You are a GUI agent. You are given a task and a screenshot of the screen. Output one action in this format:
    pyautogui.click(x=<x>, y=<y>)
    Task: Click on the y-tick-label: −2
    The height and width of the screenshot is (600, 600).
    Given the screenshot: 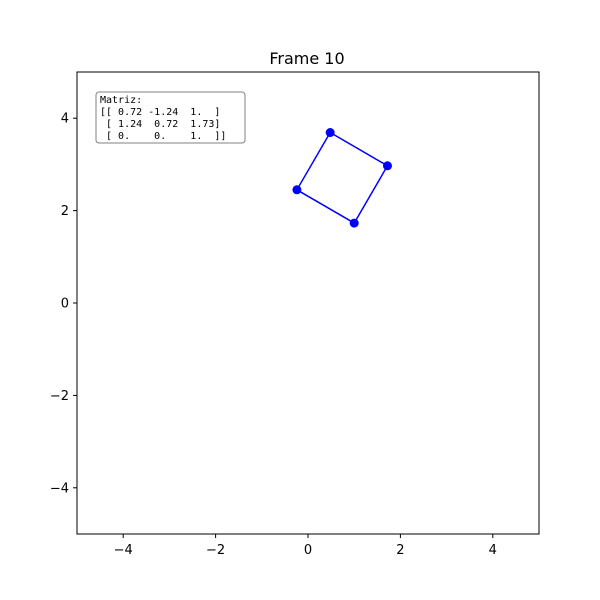 What is the action you would take?
    pyautogui.click(x=59, y=396)
    